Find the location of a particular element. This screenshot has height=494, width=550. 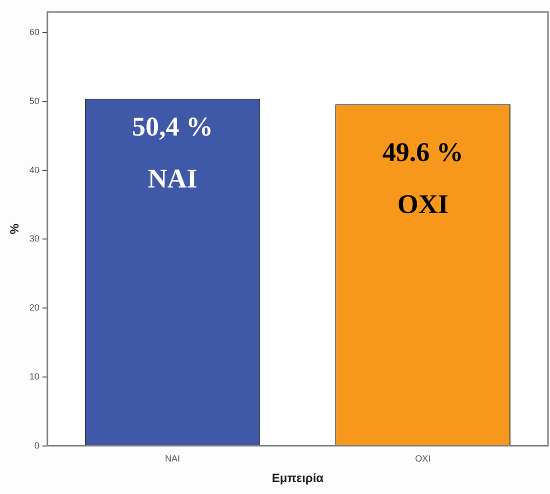

data-label: 50,4 % is located at coordinates (173, 127).